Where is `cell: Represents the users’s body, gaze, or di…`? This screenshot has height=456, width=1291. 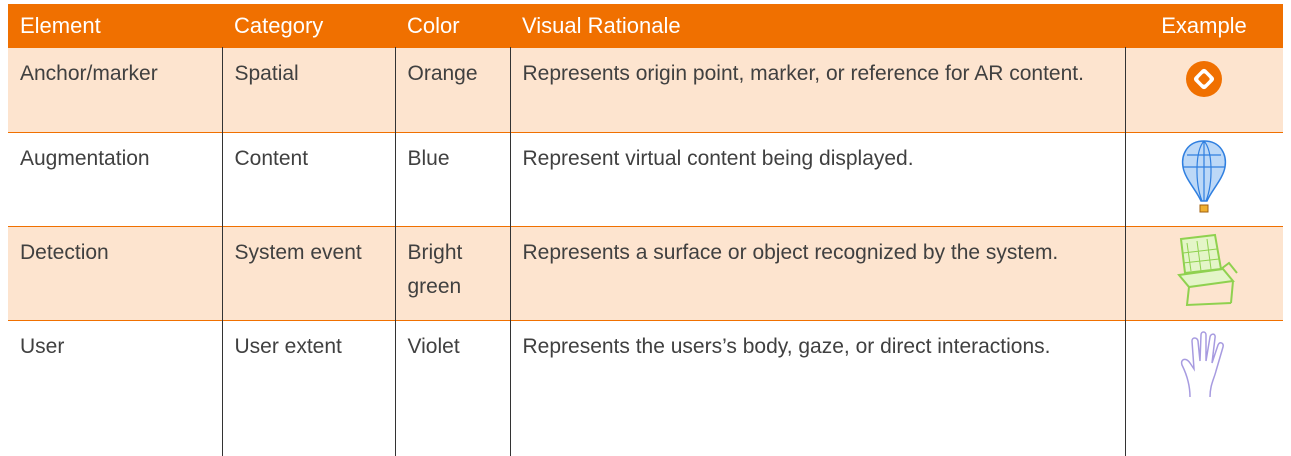 cell: Represents the users’s body, gaze, or di… is located at coordinates (817, 388).